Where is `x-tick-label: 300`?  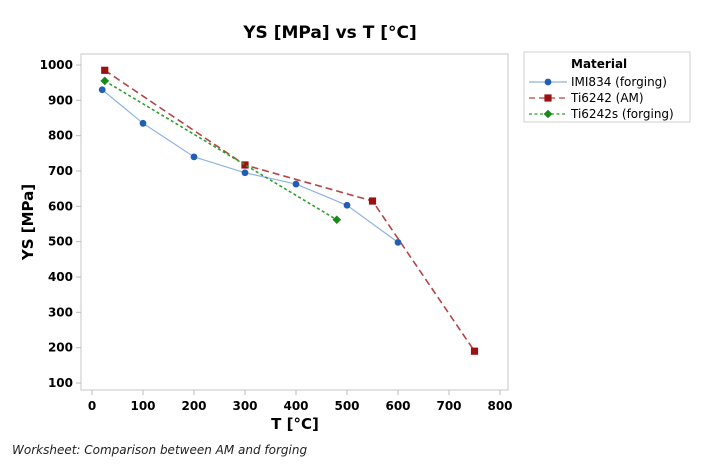 x-tick-label: 300 is located at coordinates (244, 406).